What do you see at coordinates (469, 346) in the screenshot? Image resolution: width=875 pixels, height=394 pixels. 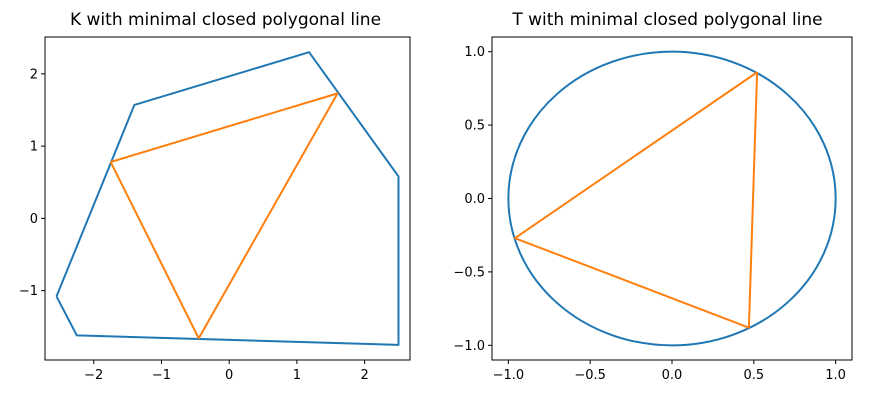 I see `y-tick-label-t-0: −1.0` at bounding box center [469, 346].